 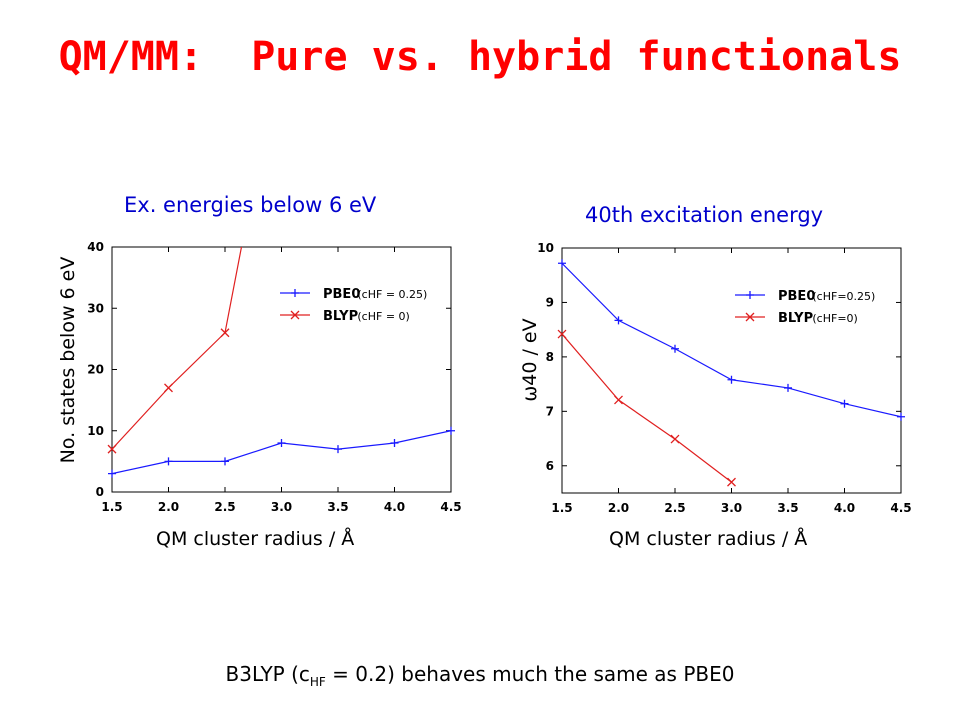 I want to click on series-pbe0: PBE0(cHF = 0.25), so click(x=281, y=382).